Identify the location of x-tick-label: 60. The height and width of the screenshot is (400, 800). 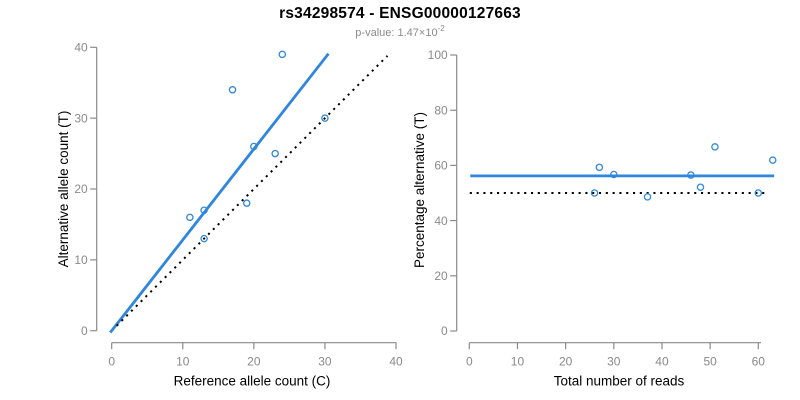
(759, 362).